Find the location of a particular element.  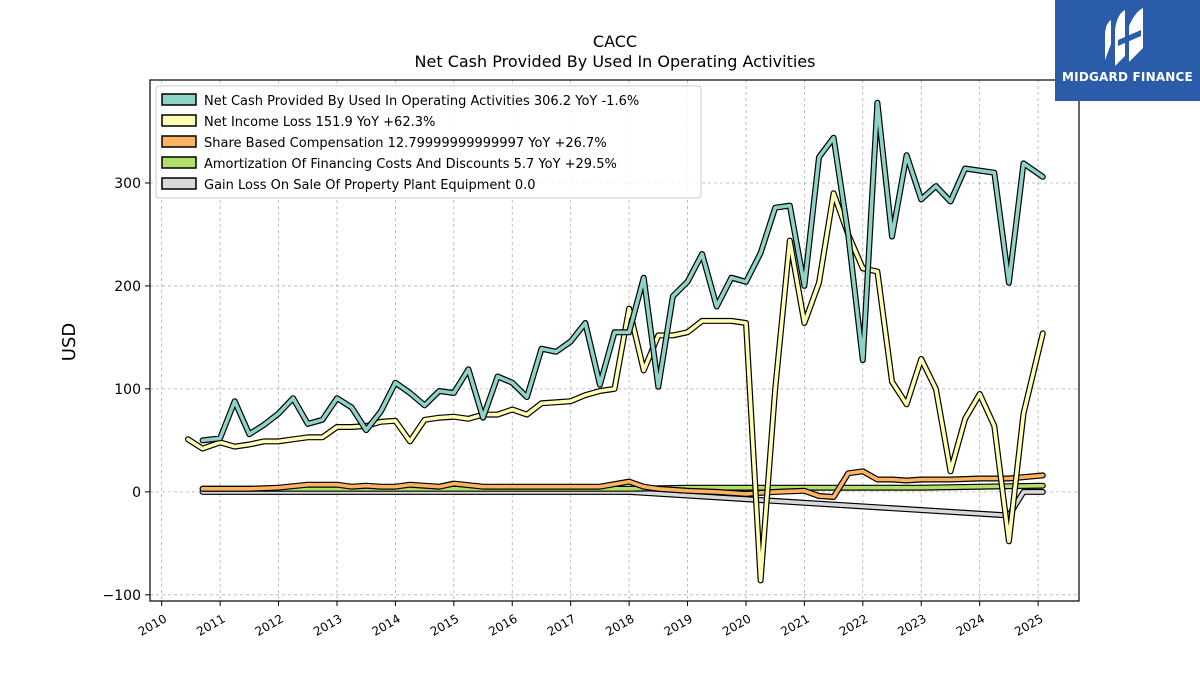

legend-entry-1: Net Income Loss 151.9 YoY +62.3% is located at coordinates (319, 122).